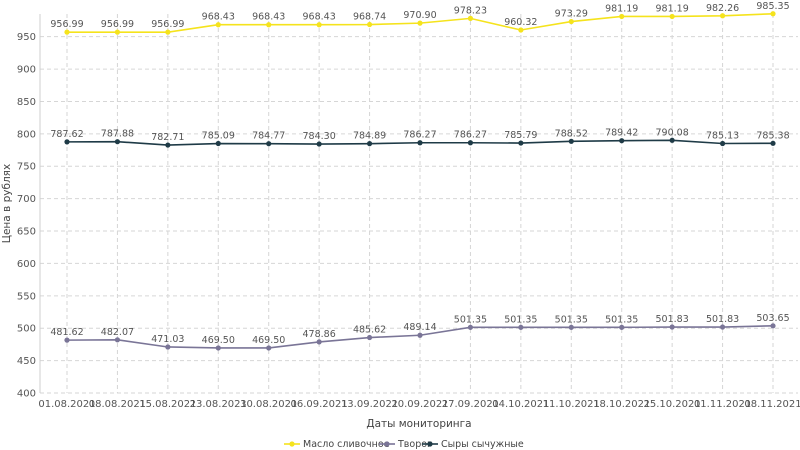 Image resolution: width=800 pixels, height=450 pixels. I want to click on data-label: 481.62, so click(66, 332).